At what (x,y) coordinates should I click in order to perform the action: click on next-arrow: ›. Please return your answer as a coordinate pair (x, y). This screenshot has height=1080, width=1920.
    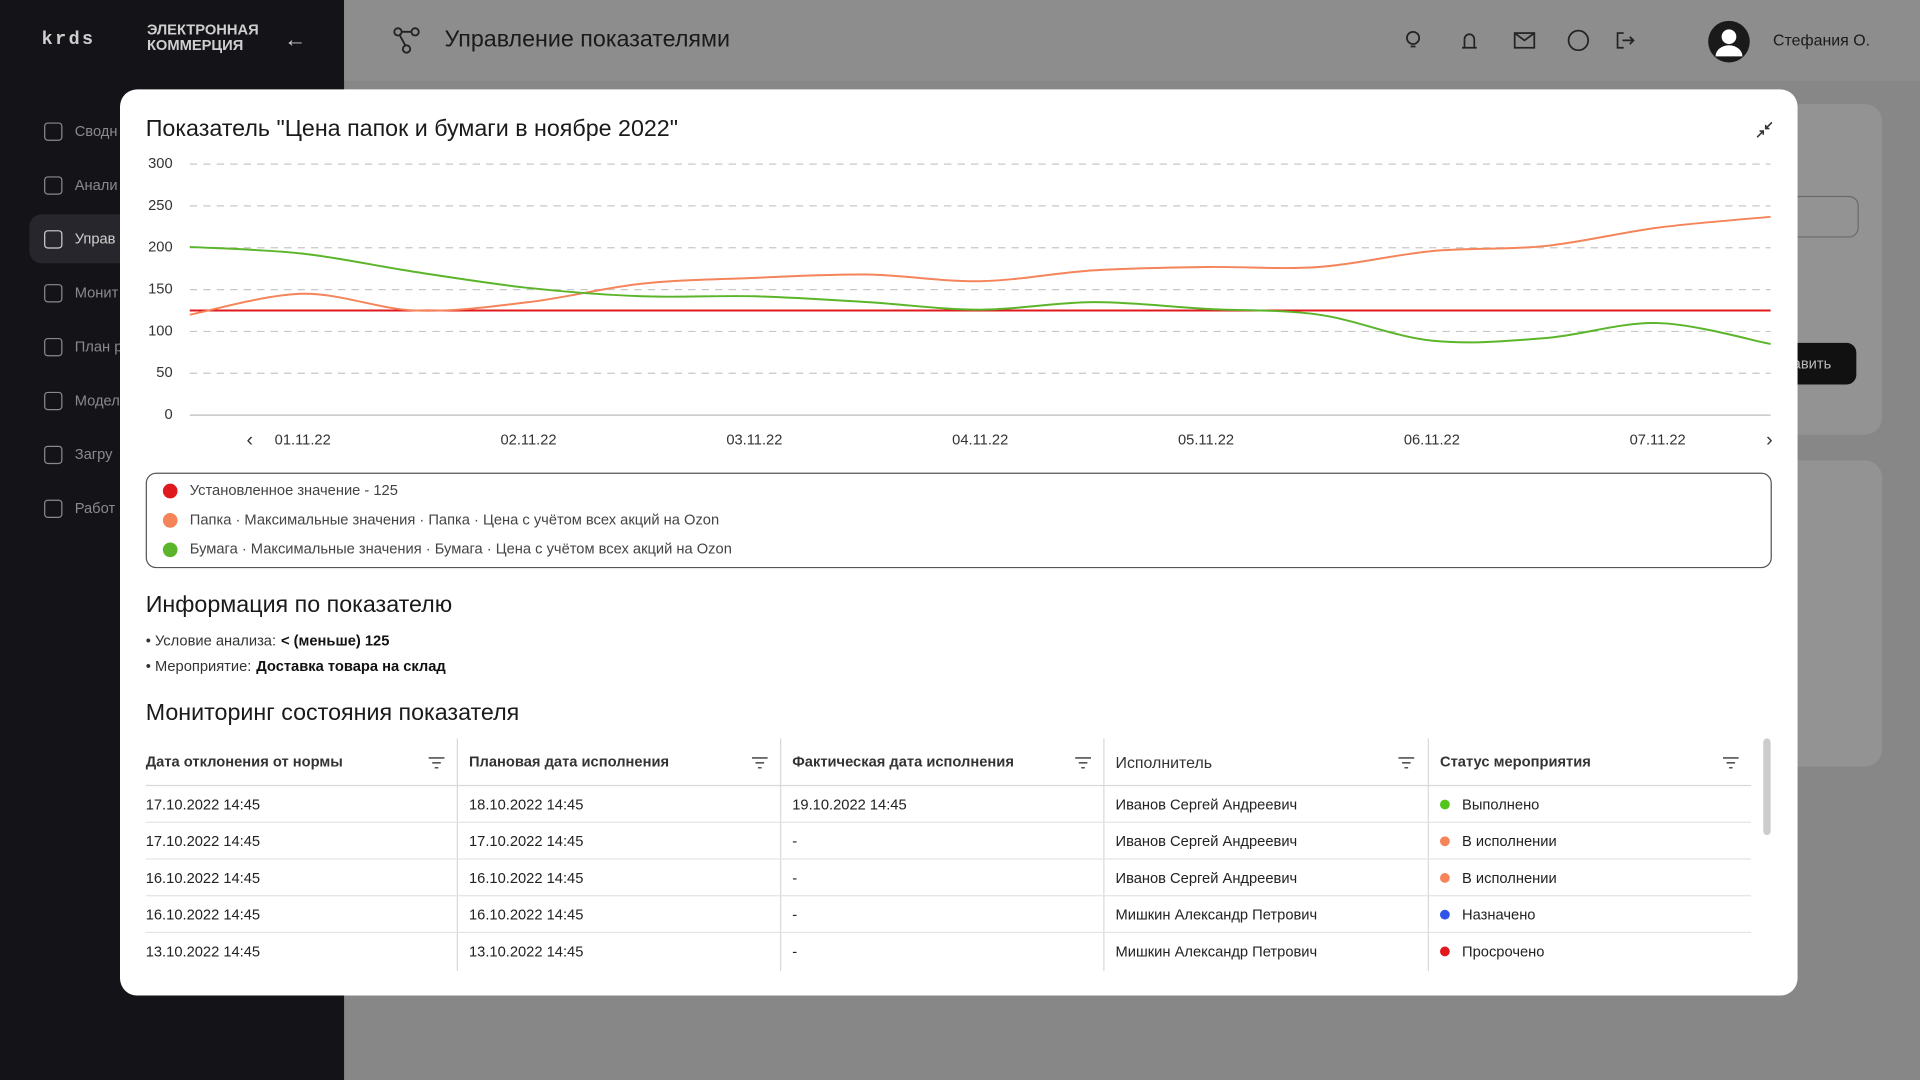
    Looking at the image, I should click on (1769, 440).